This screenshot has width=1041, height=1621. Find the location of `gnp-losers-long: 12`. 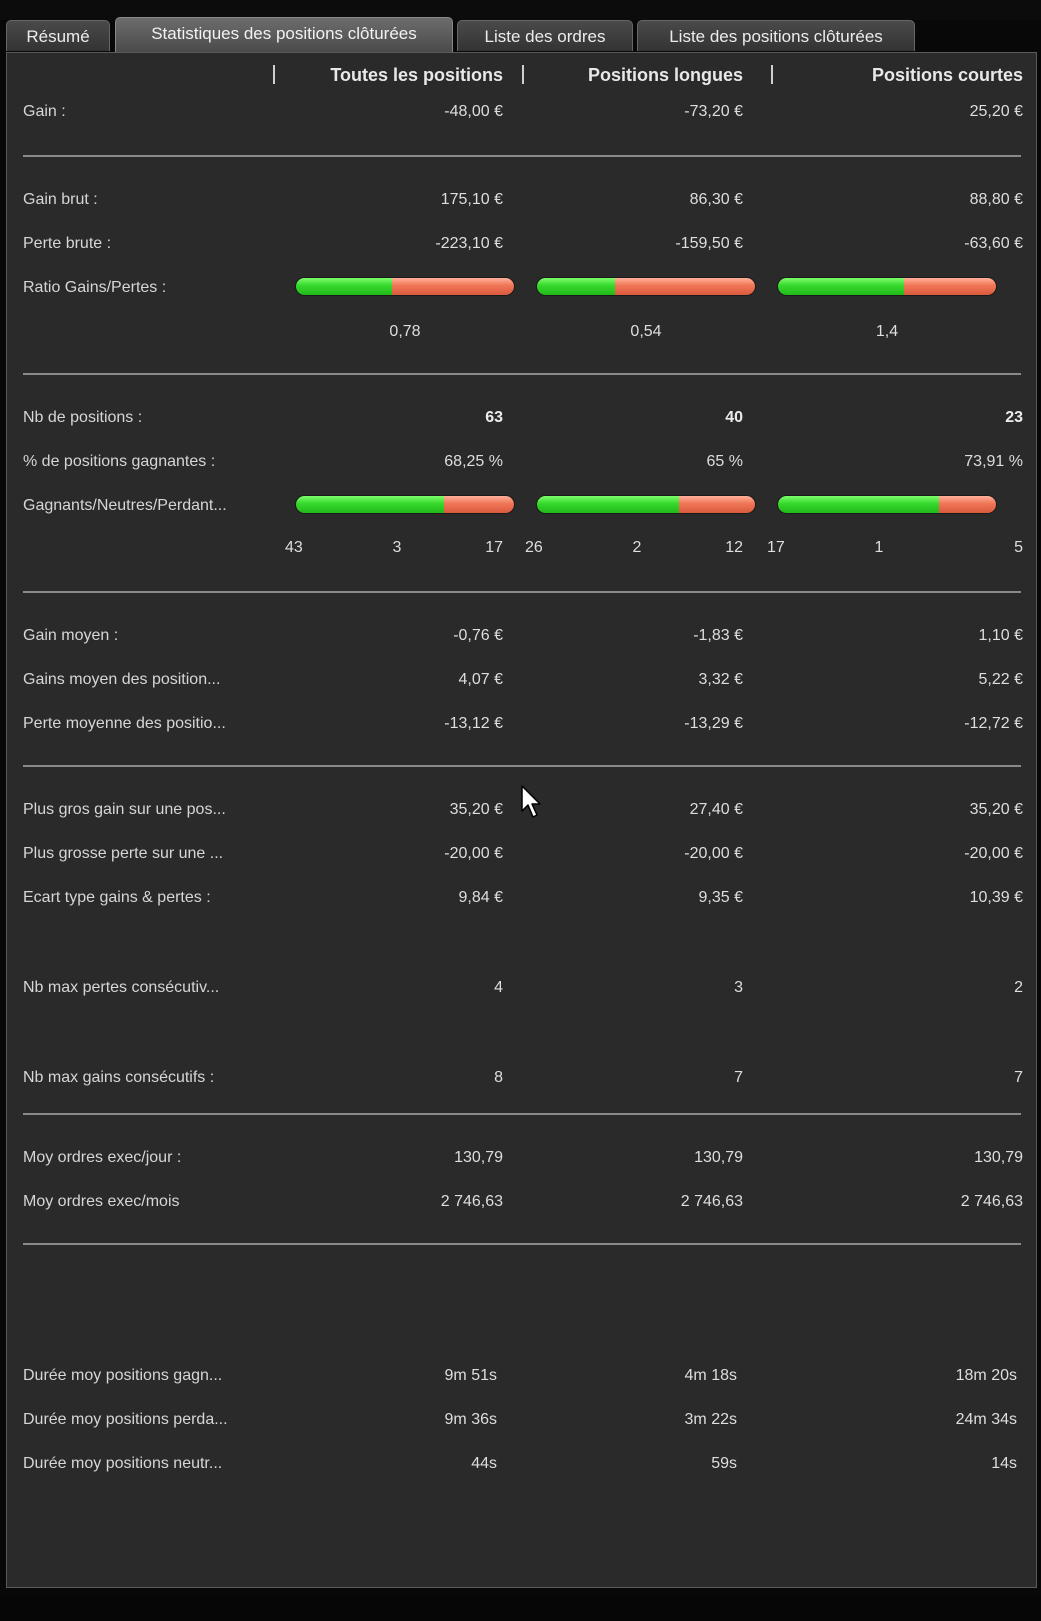

gnp-losers-long: 12 is located at coordinates (734, 547).